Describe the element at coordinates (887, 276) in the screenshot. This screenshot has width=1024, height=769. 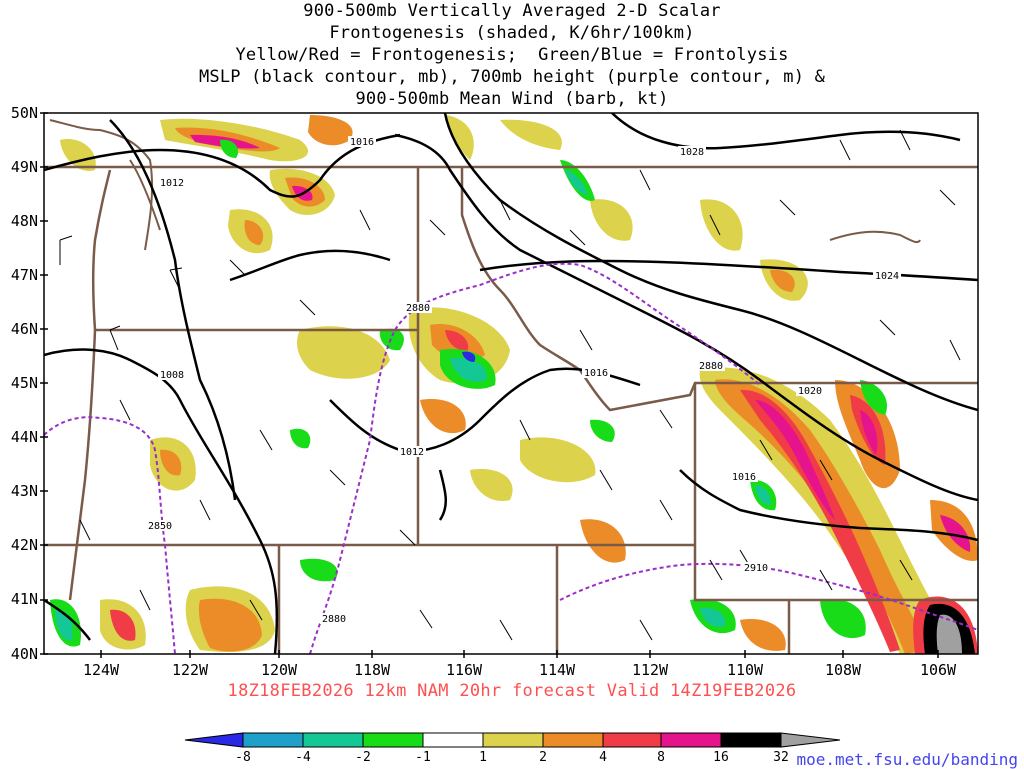
I see `mslp-label-1024: 1024` at that location.